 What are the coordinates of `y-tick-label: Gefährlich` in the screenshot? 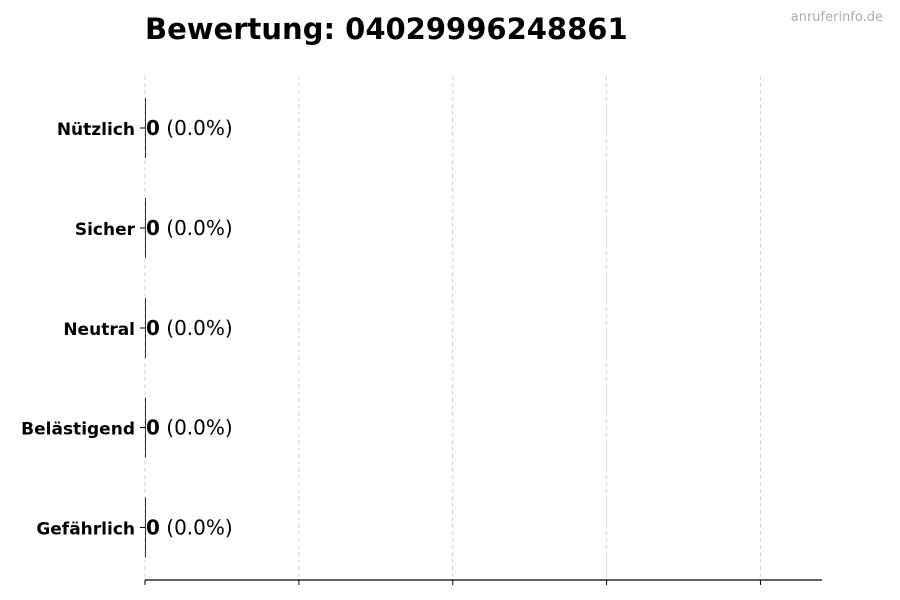 It's located at (85, 530).